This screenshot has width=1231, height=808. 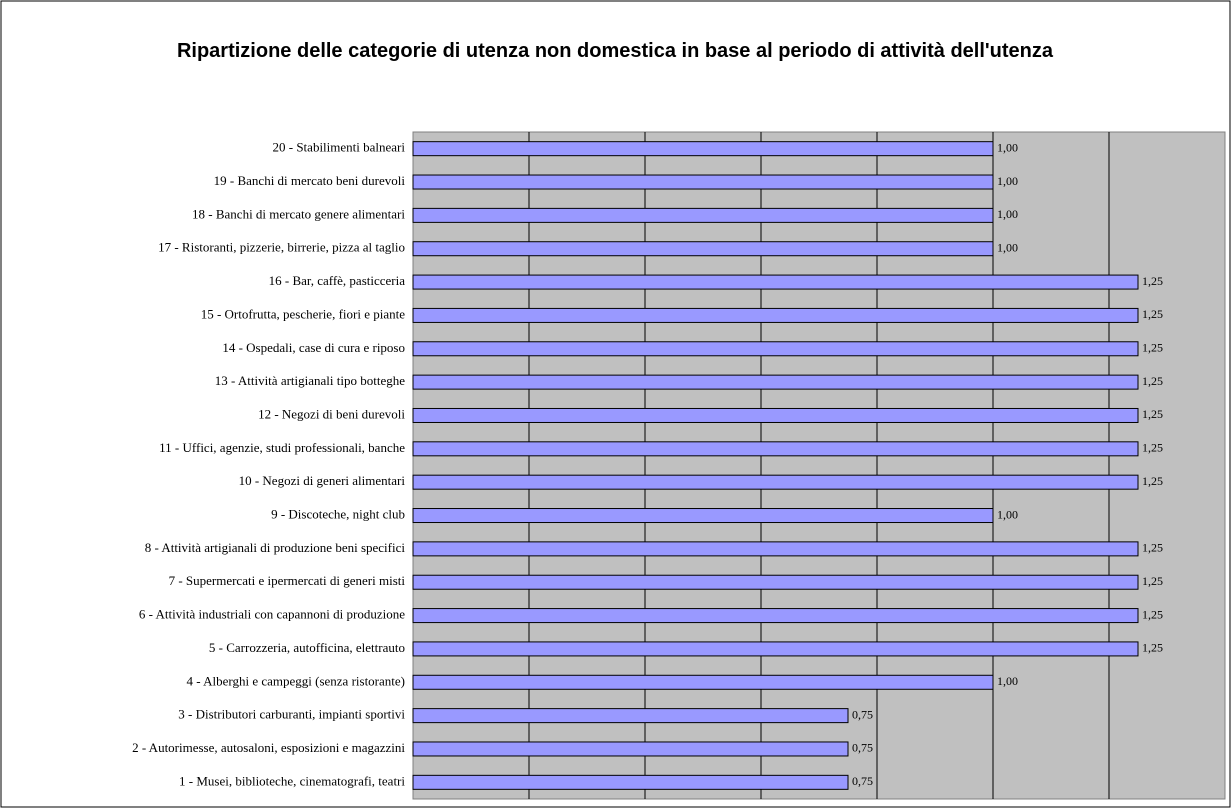 I want to click on y-tick-label: 5 - Carrozzeria, autofficina, elettrauto, so click(x=307, y=647).